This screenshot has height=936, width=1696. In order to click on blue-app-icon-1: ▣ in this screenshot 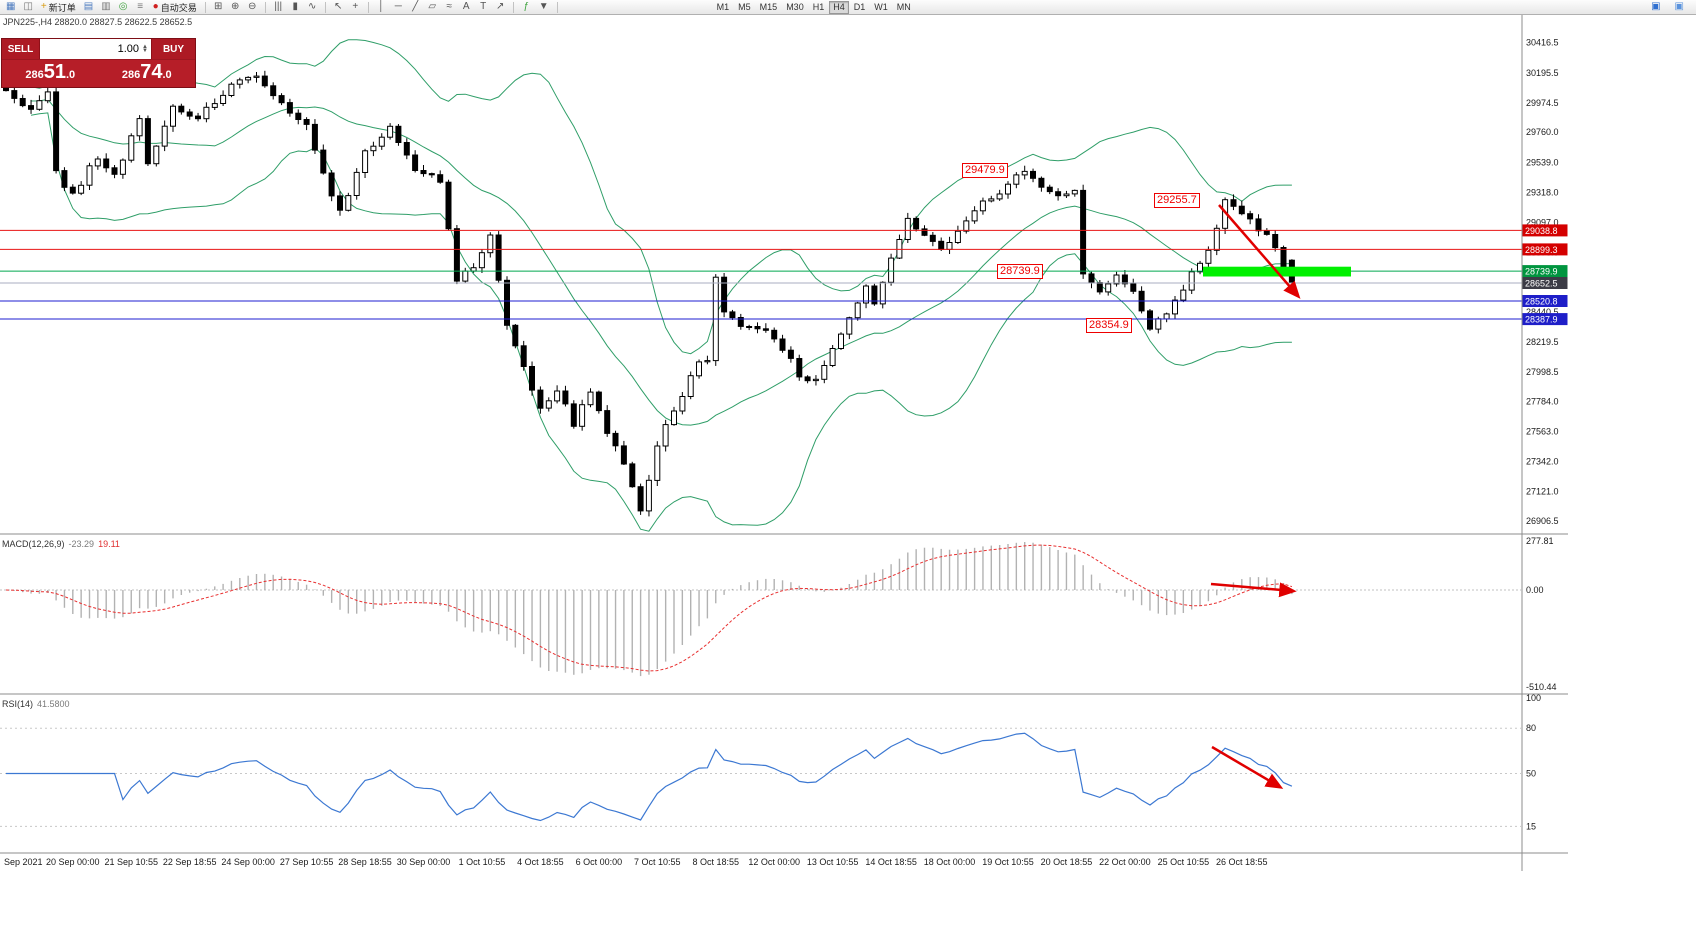, I will do `click(1655, 7)`.